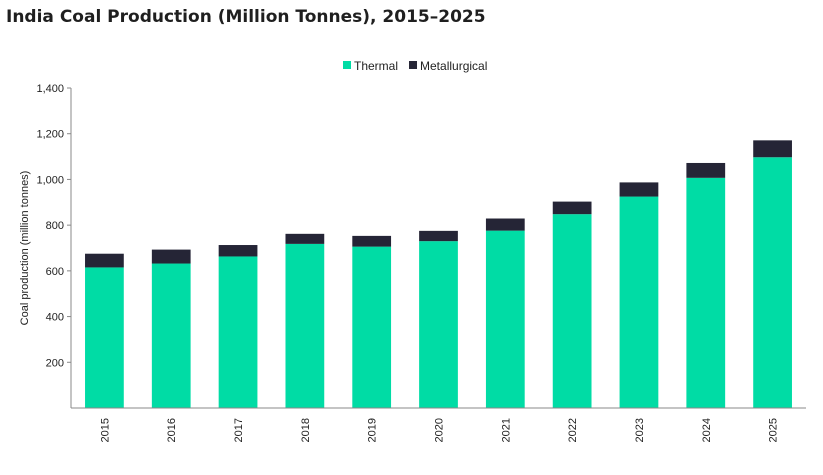 The image size is (823, 475). What do you see at coordinates (104, 260) in the screenshot?
I see `bar-metallurgical-2015` at bounding box center [104, 260].